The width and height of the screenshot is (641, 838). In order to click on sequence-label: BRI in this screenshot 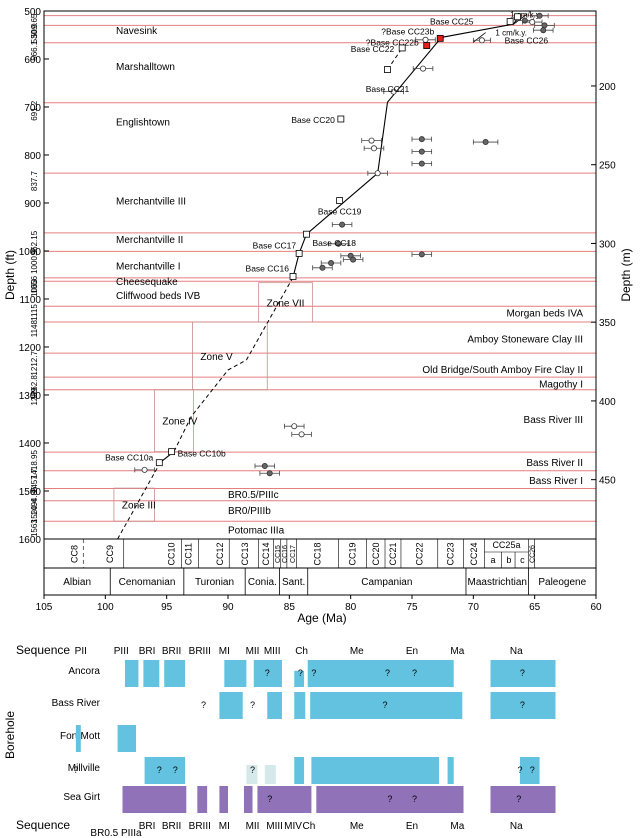, I will do `click(147, 651)`.